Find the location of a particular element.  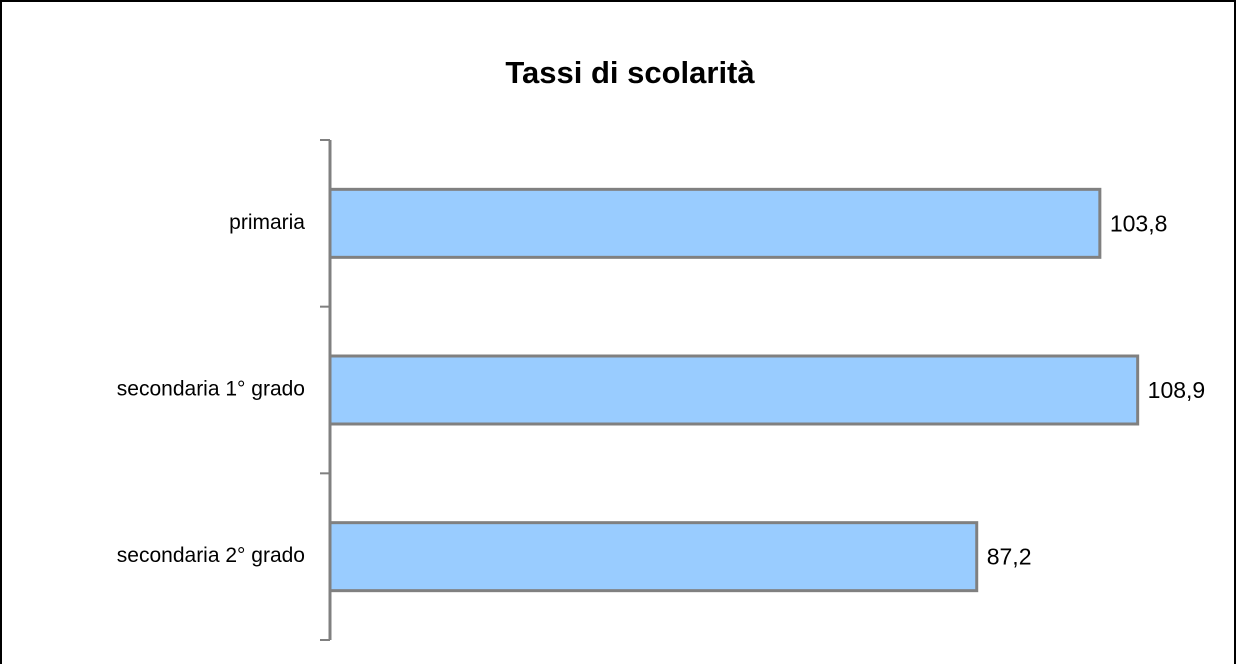

value-label: 103,8 is located at coordinates (1139, 223).